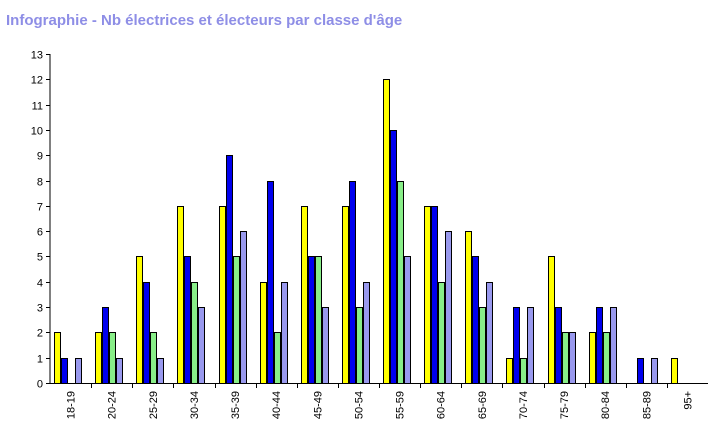 This screenshot has width=728, height=426. What do you see at coordinates (483, 405) in the screenshot?
I see `x-tick-label: 65-69` at bounding box center [483, 405].